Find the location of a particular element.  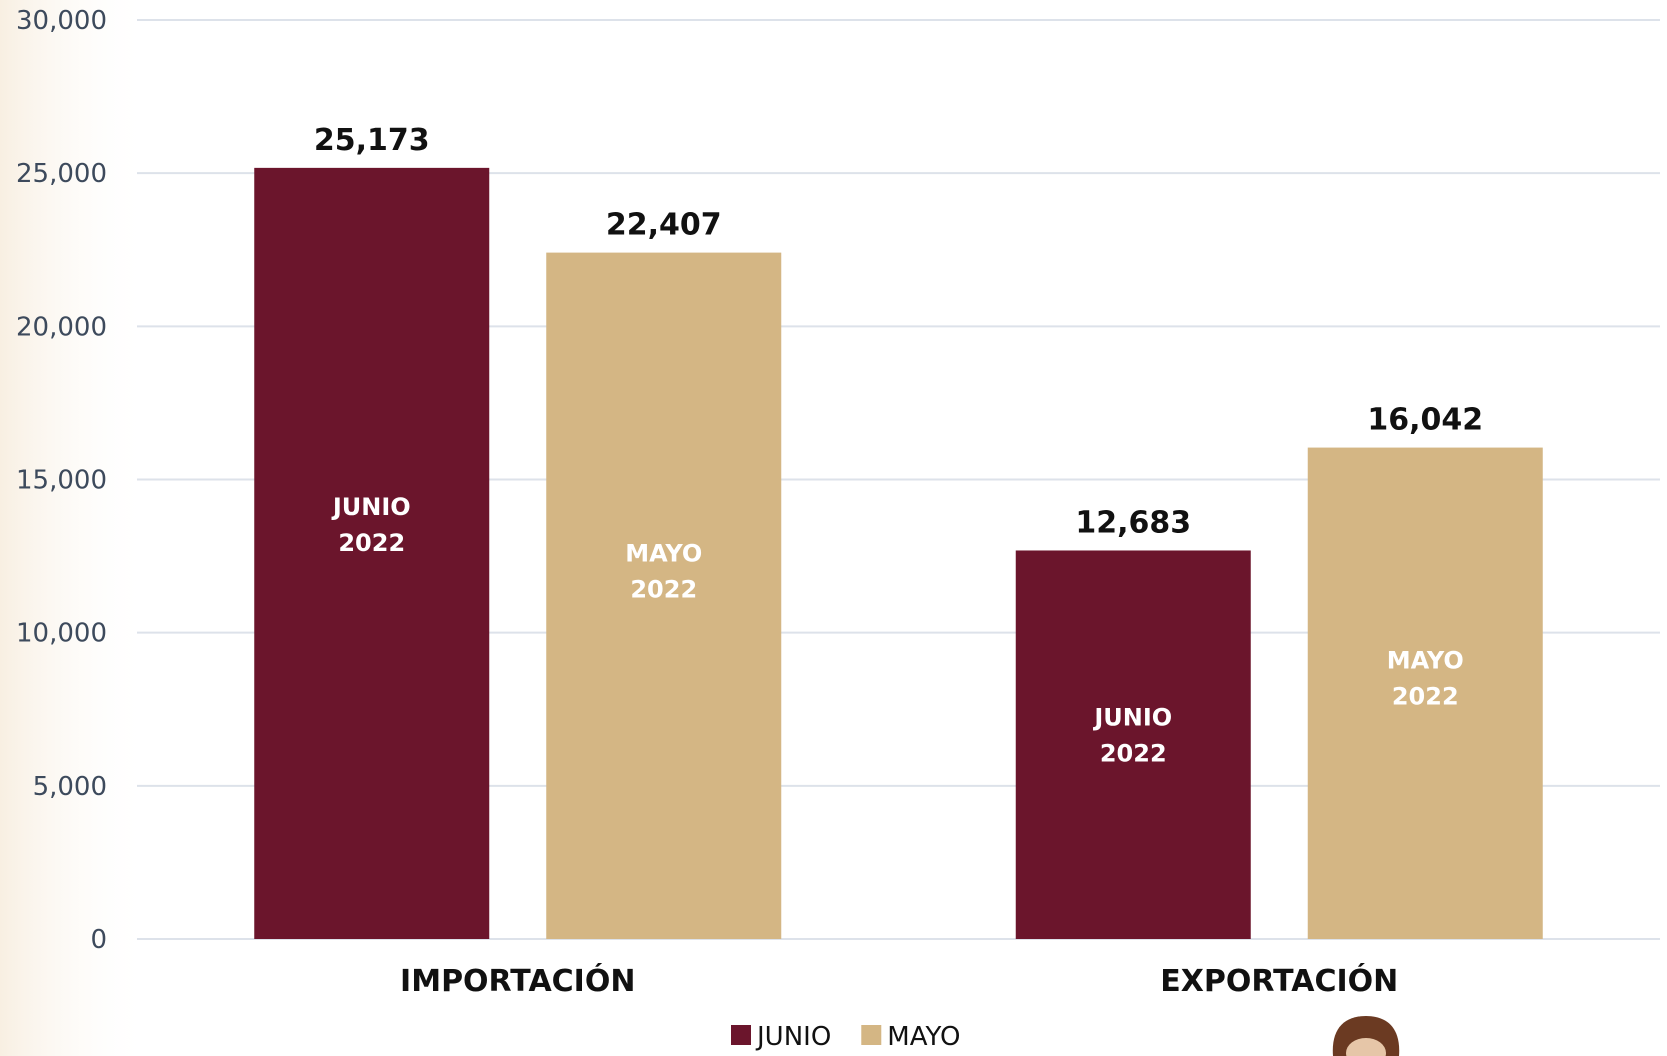

y-tick-label: 30,000 is located at coordinates (61, 21).